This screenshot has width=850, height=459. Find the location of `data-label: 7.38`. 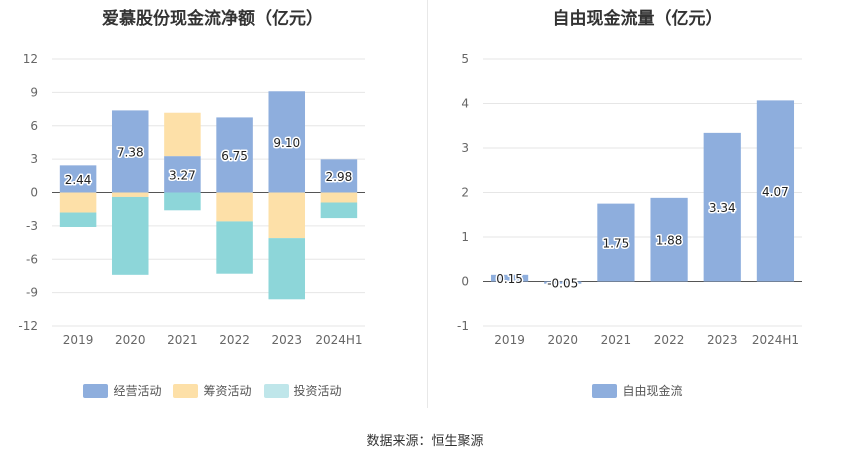

data-label: 7.38 is located at coordinates (130, 152).